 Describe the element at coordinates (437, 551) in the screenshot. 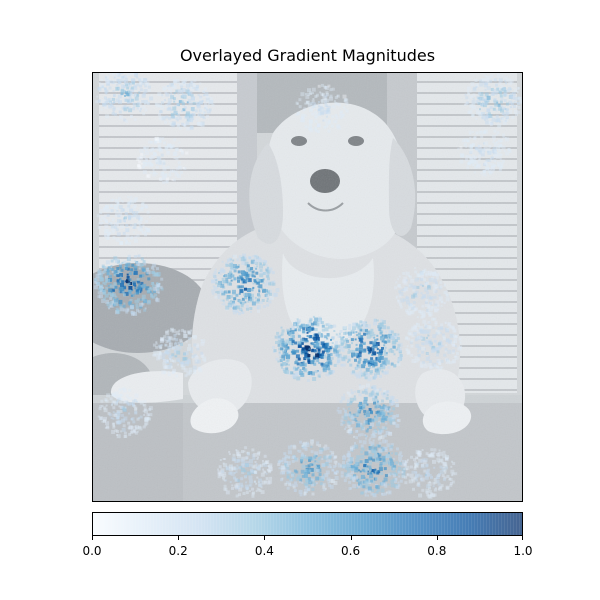

I see `colorbar-tick-label: 0.8` at that location.